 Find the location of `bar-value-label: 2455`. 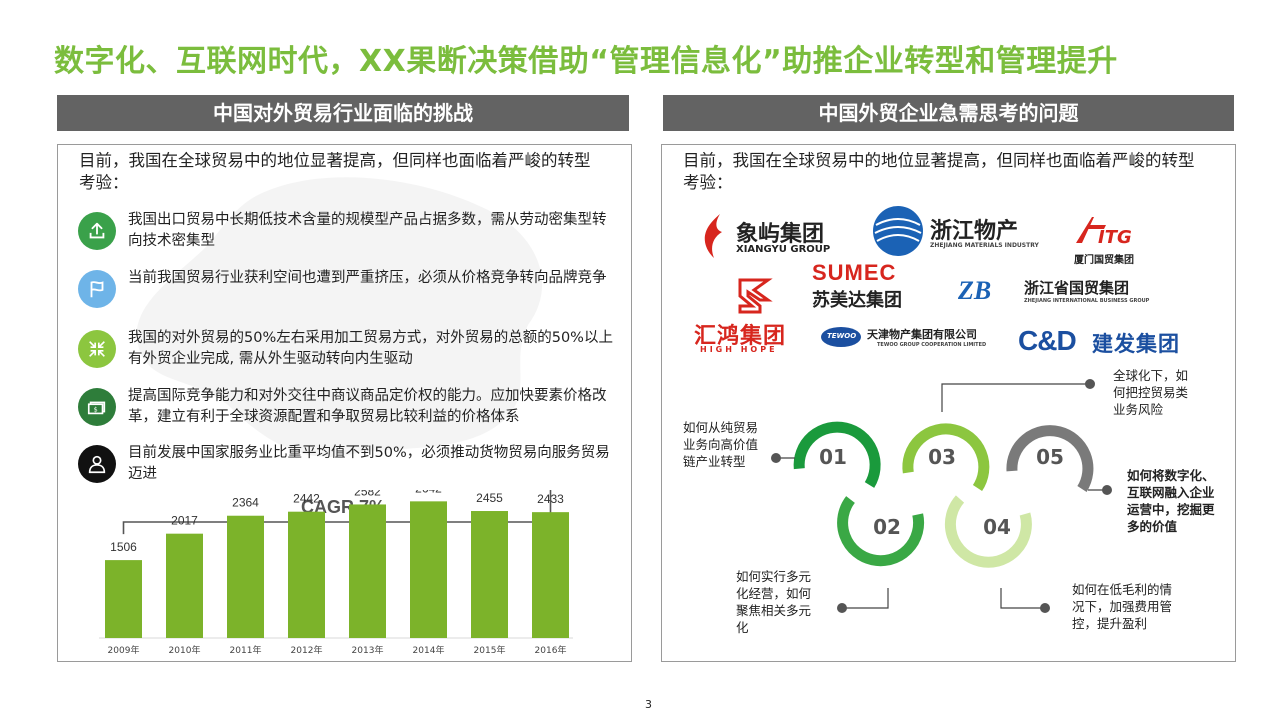

bar-value-label: 2455 is located at coordinates (489, 498).